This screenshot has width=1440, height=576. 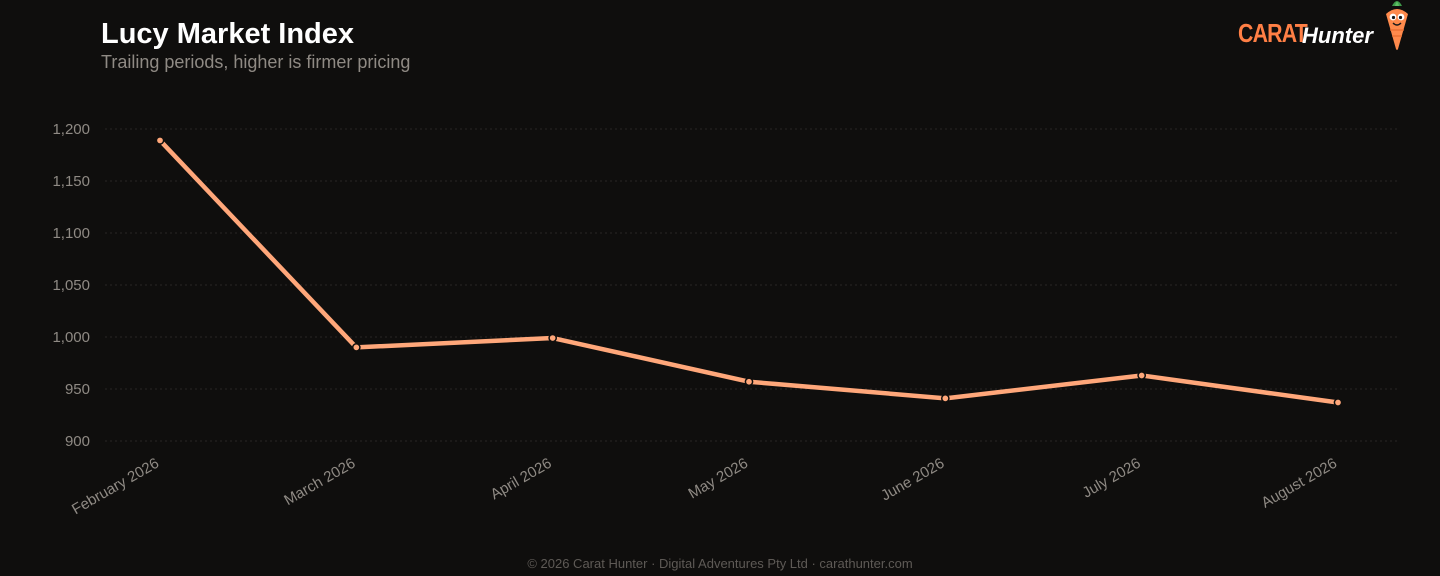 What do you see at coordinates (71, 285) in the screenshot?
I see `y-tick-label: 1,050` at bounding box center [71, 285].